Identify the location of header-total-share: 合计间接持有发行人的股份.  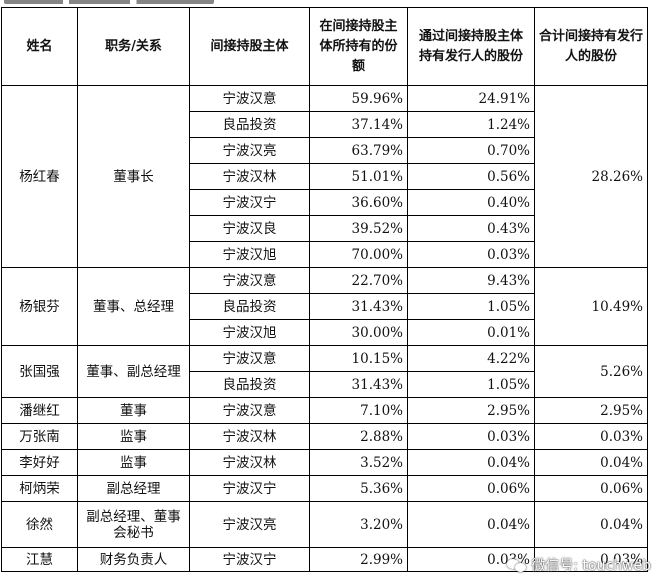
(591, 46).